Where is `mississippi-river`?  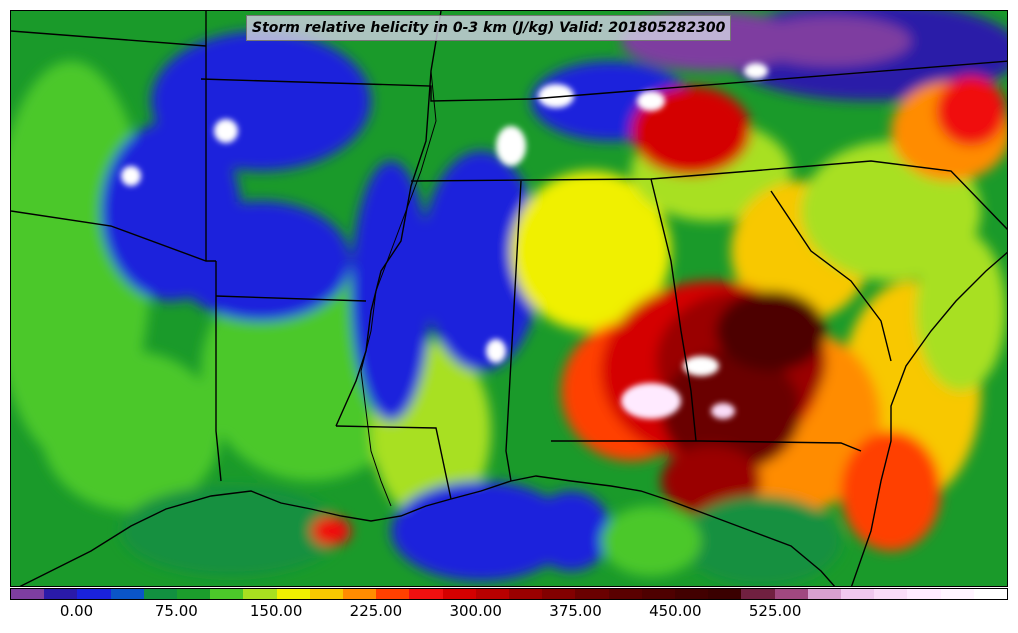
mississippi-river is located at coordinates (398, 288).